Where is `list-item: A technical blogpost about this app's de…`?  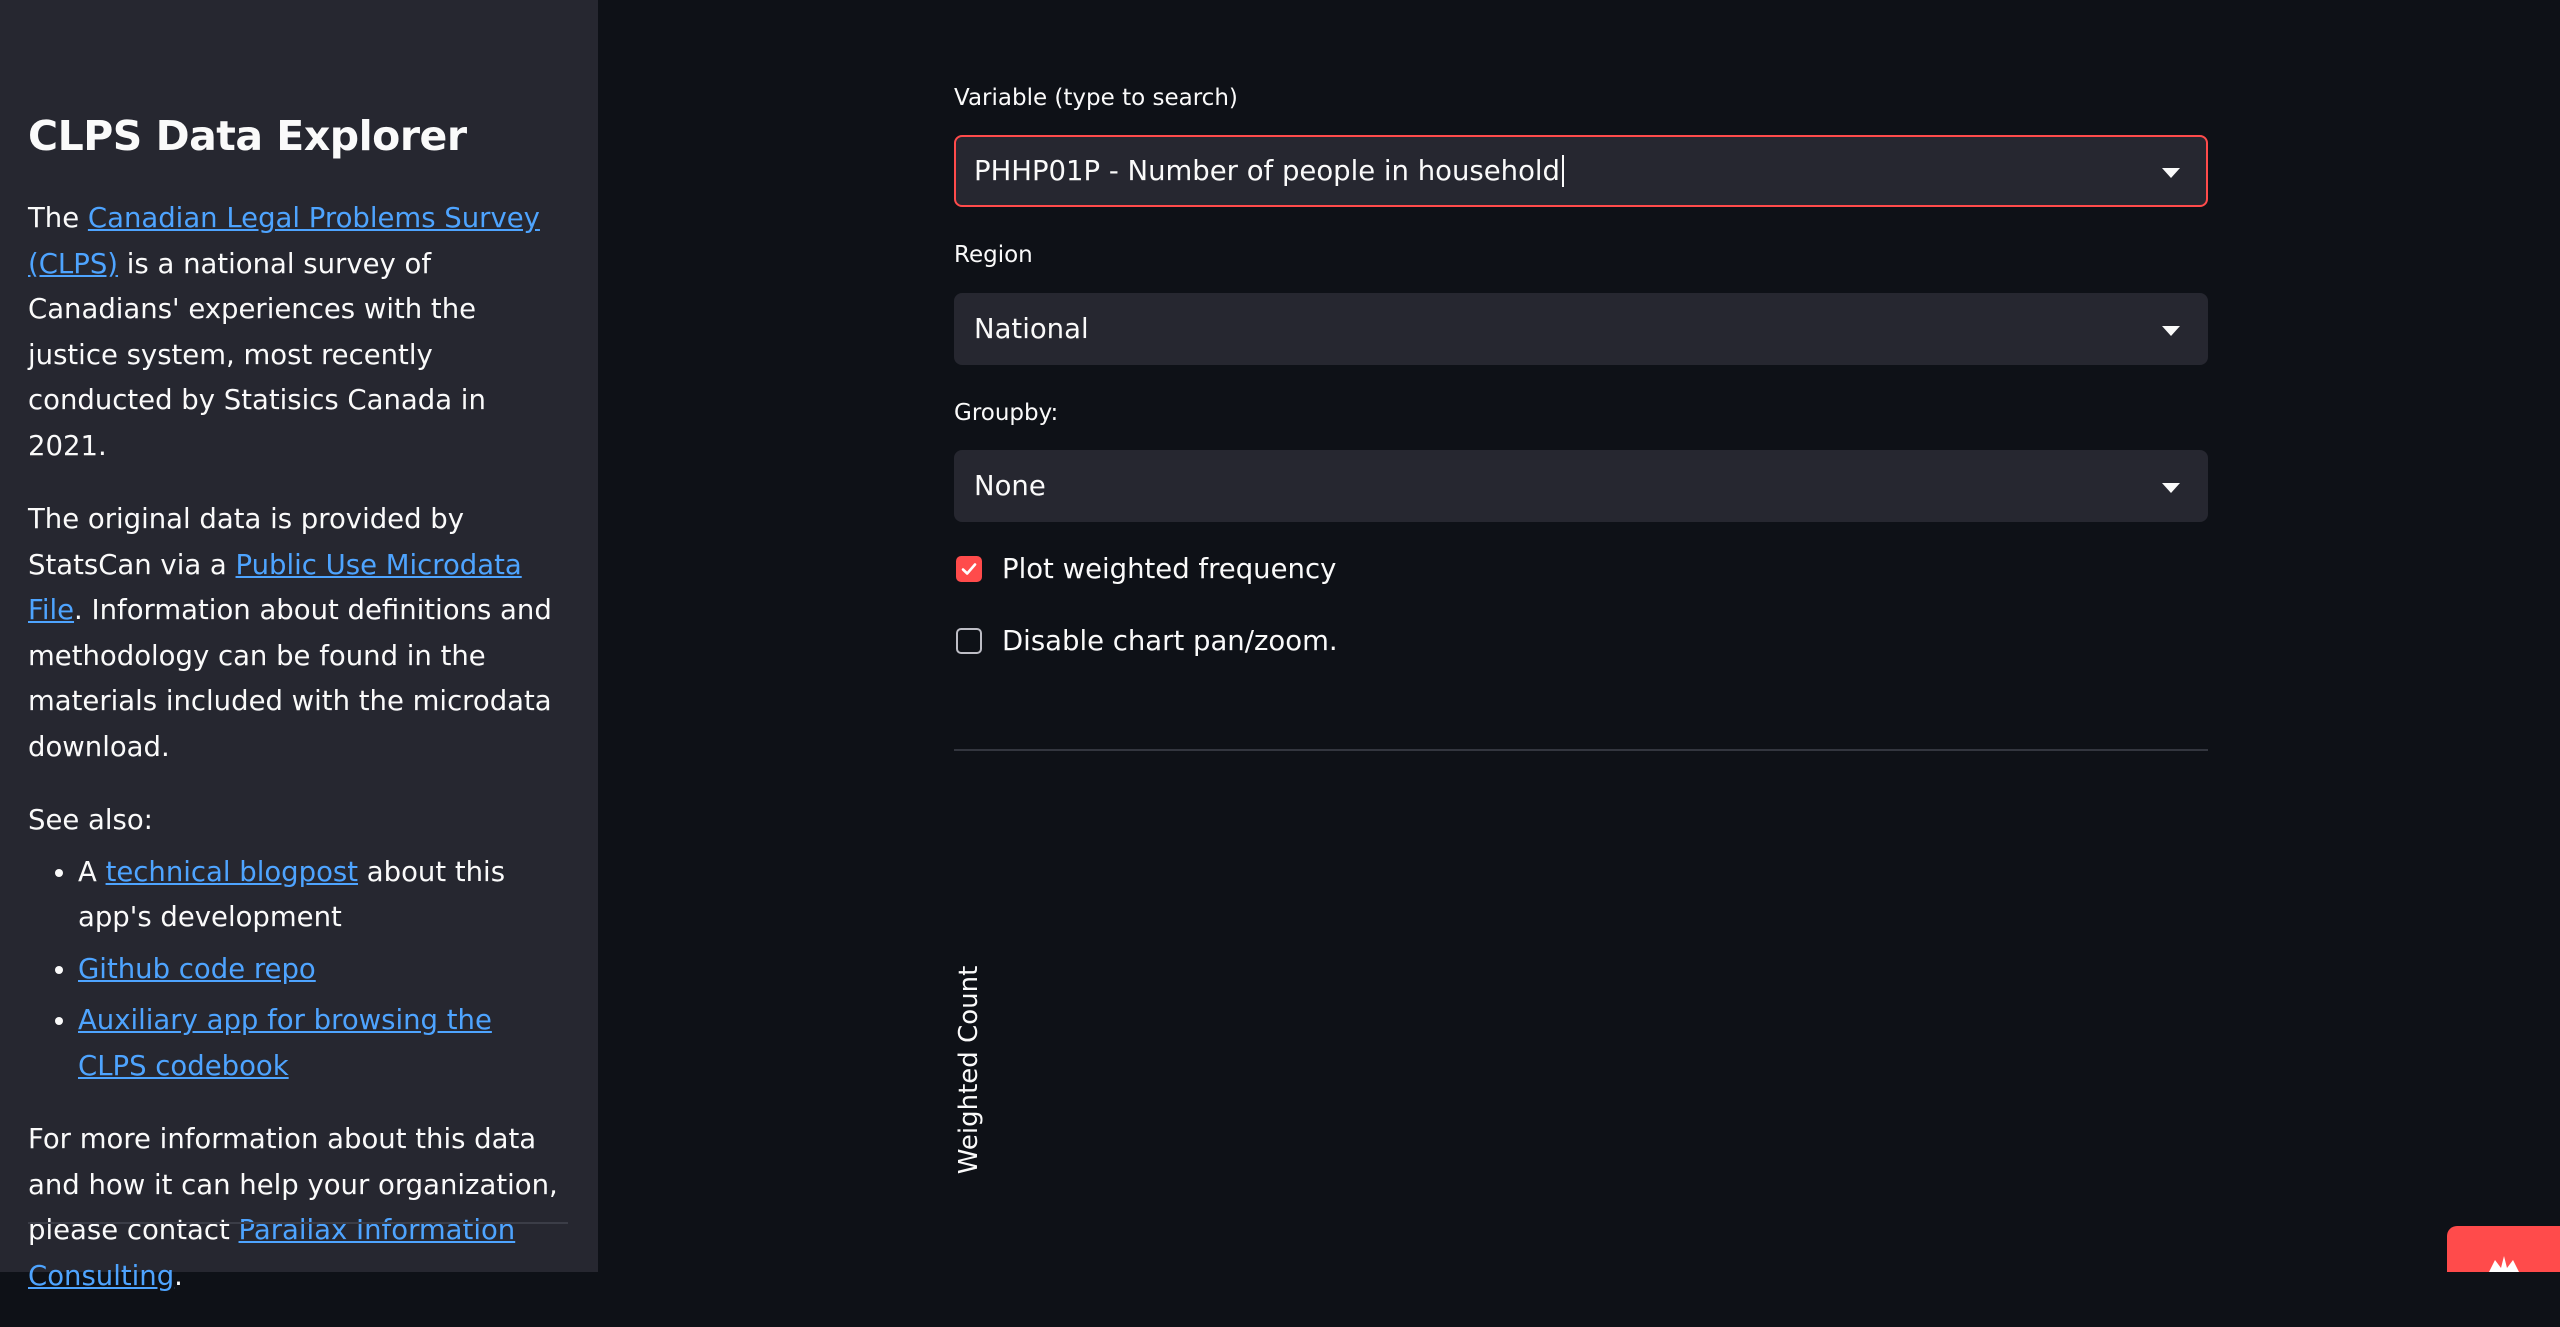 list-item: A technical blogpost about this app's de… is located at coordinates (319, 895).